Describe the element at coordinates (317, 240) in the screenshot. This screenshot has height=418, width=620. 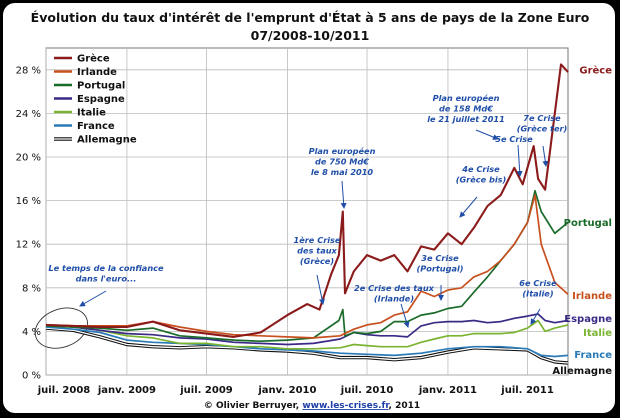
I see `annotation-line: 1ère Crise` at that location.